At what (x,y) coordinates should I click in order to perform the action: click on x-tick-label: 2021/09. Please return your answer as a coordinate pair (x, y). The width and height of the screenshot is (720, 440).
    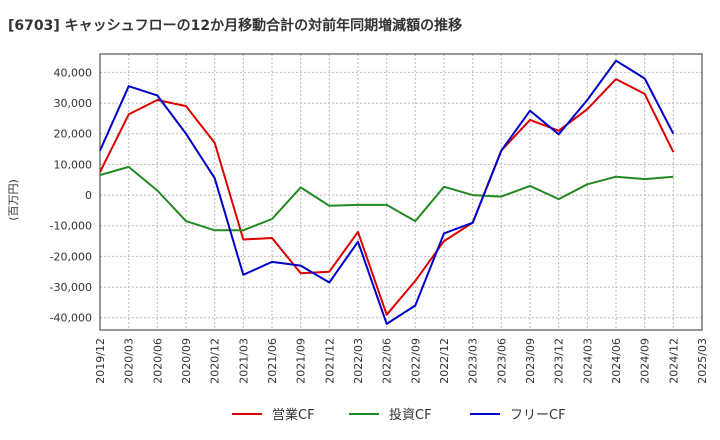
    Looking at the image, I should click on (301, 361).